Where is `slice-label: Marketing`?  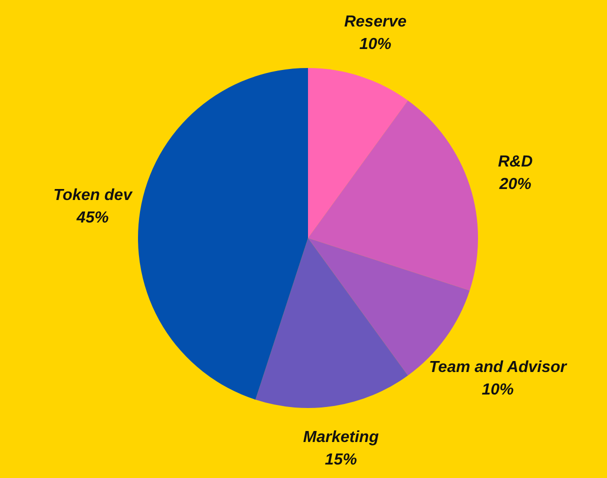 slice-label: Marketing is located at coordinates (341, 437).